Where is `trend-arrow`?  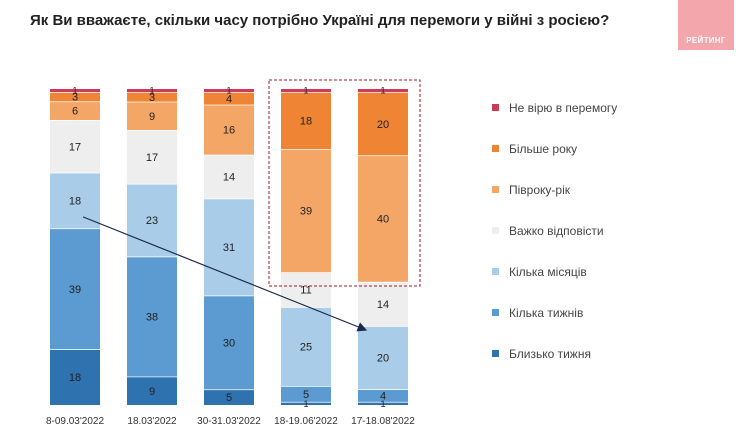
trend-arrow is located at coordinates (225, 274).